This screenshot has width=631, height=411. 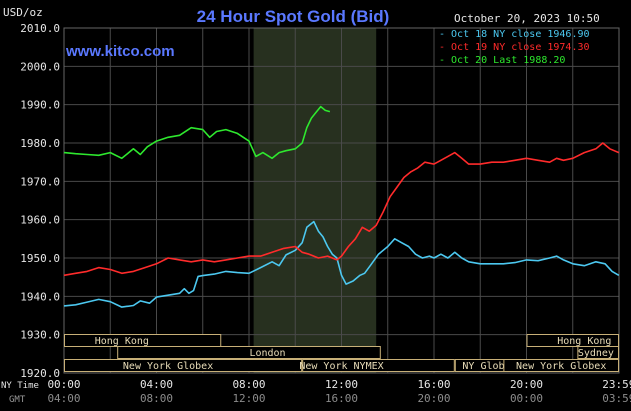 I want to click on series-line, so click(x=197, y=132).